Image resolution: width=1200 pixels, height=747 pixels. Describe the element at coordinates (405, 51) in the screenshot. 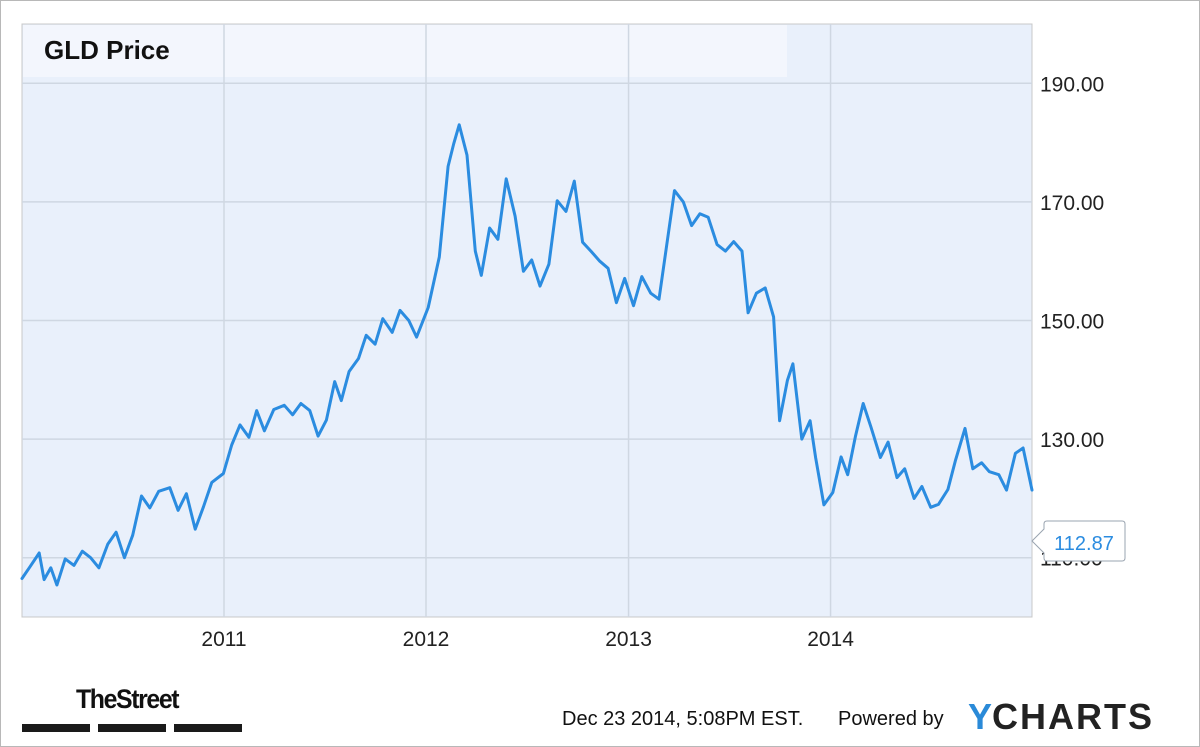

I see `title-banner` at that location.